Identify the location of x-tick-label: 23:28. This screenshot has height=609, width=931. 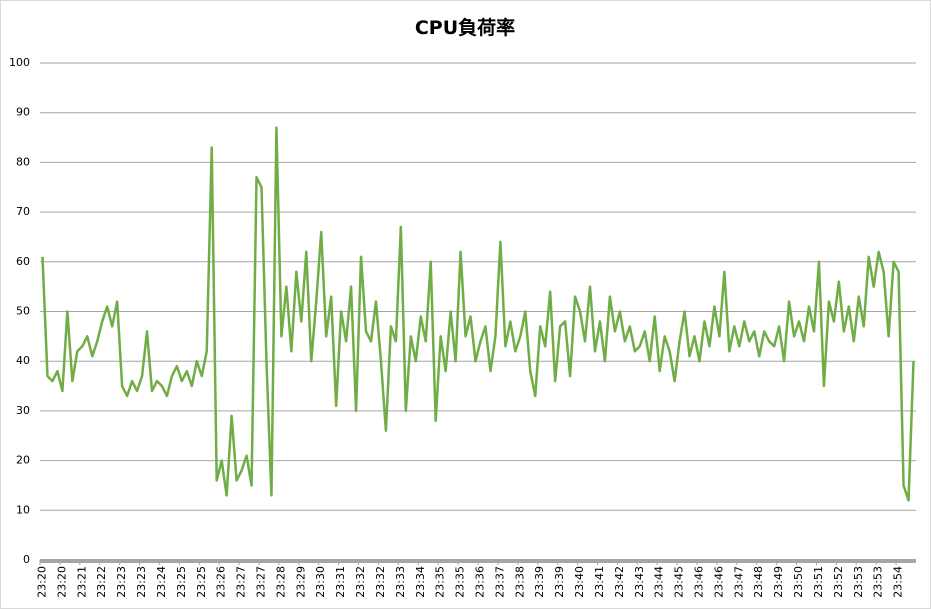
(280, 582).